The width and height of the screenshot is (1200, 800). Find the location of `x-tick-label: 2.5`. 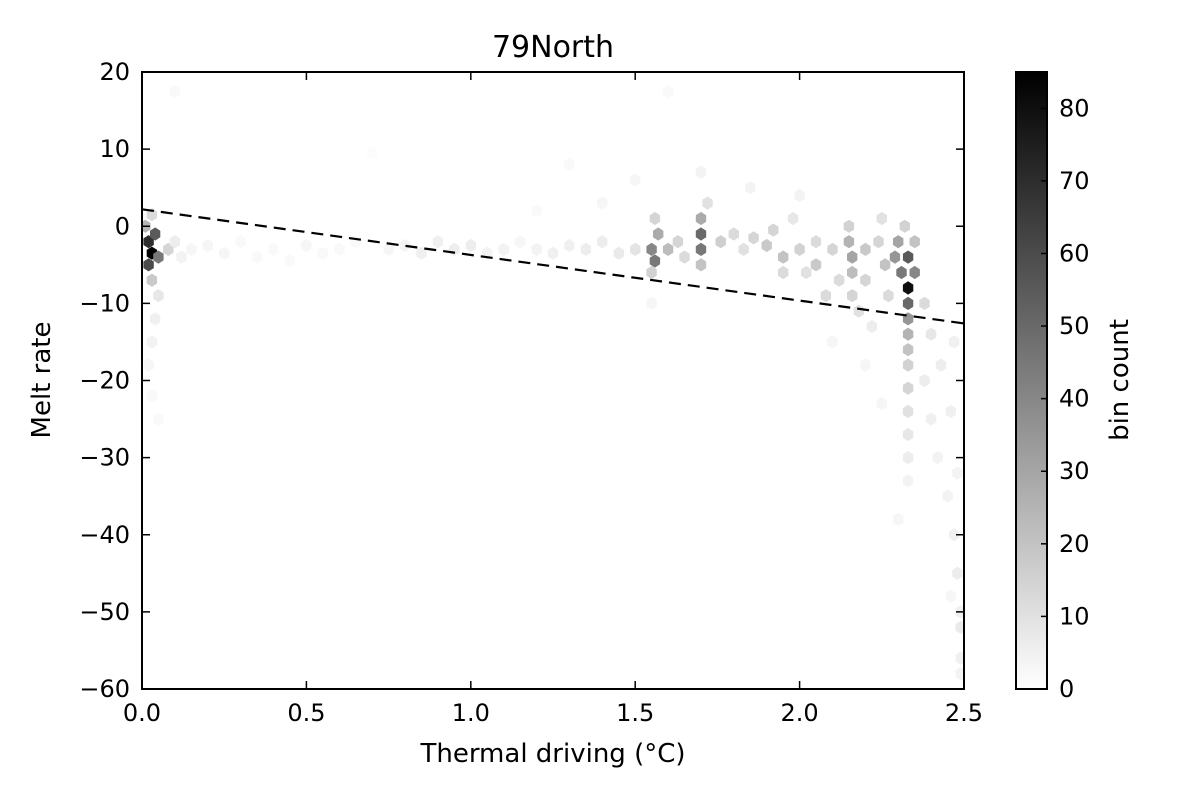

x-tick-label: 2.5 is located at coordinates (964, 713).